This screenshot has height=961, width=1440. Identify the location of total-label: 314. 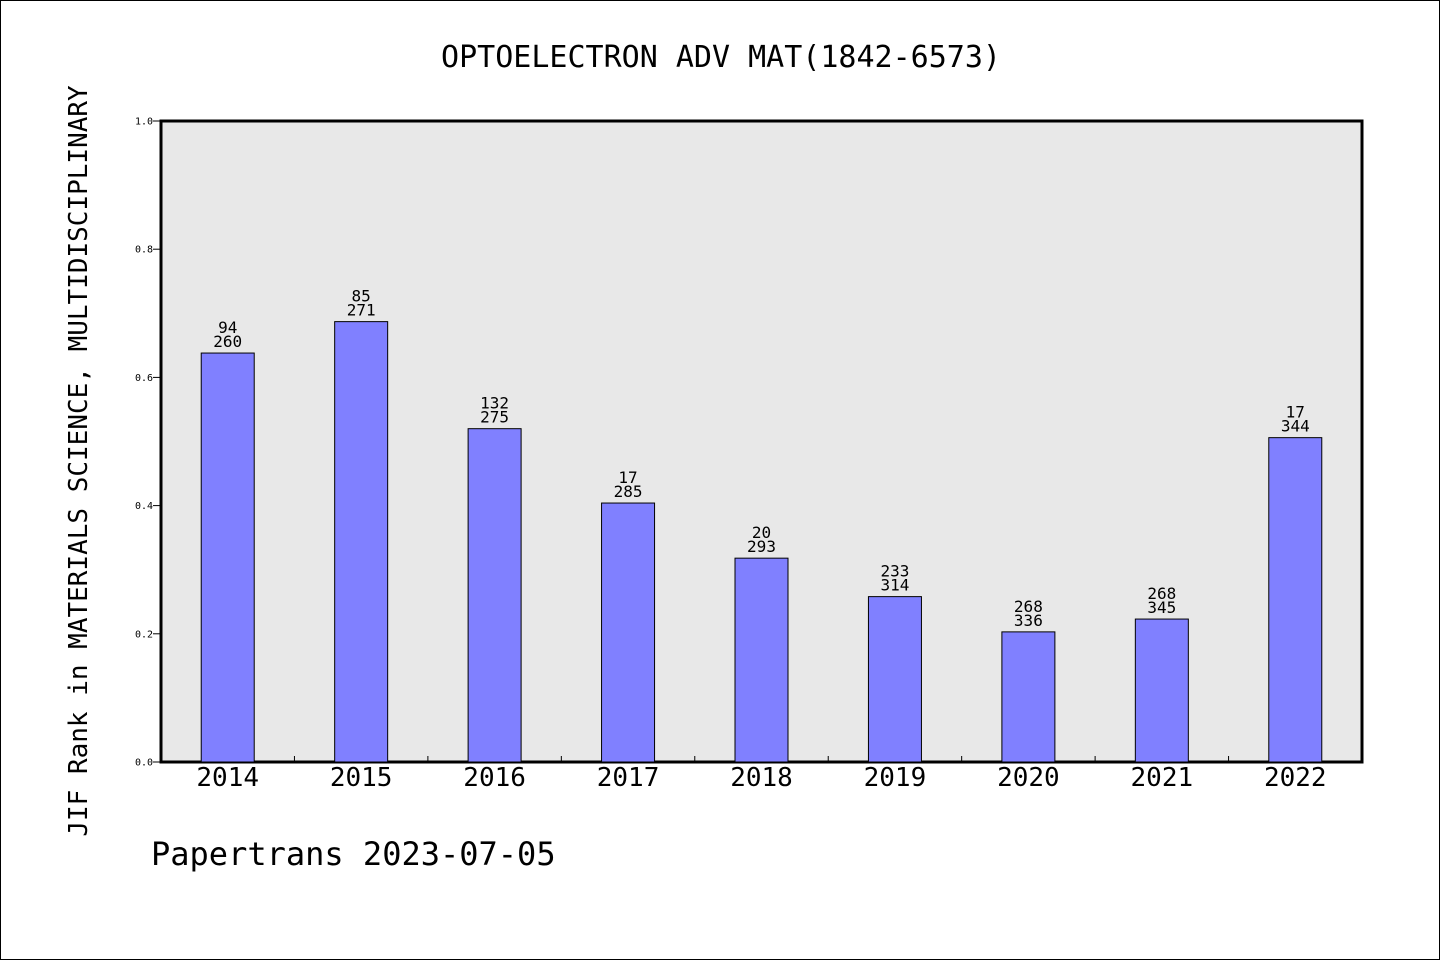
(894, 585).